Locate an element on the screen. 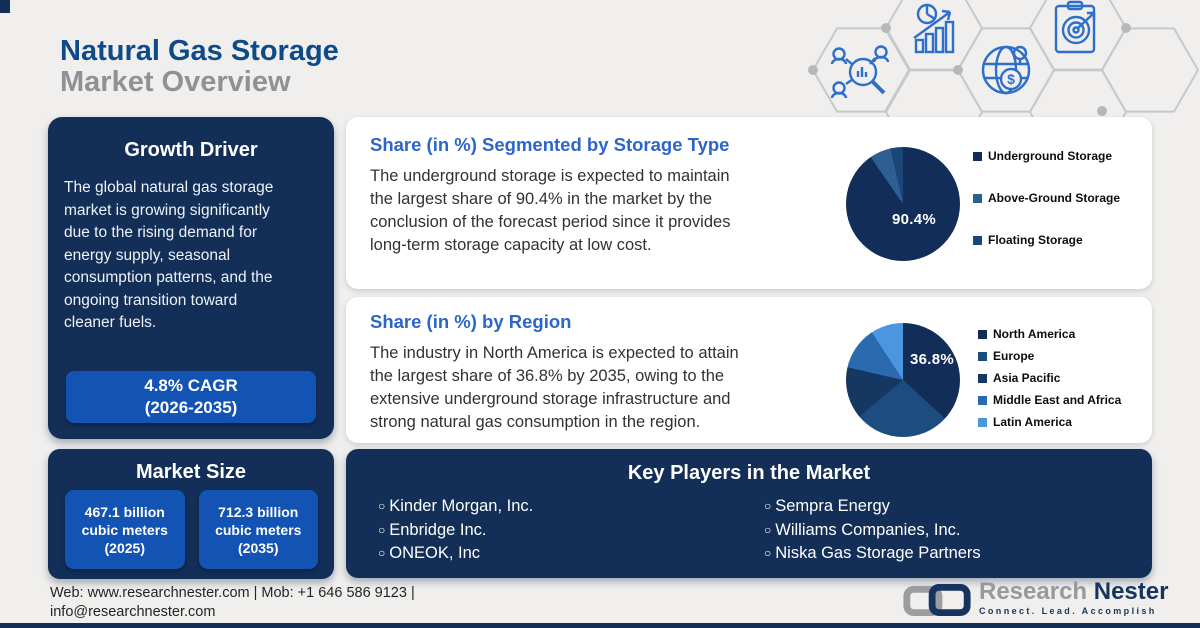  legend-item: Latin America is located at coordinates (1049, 422).